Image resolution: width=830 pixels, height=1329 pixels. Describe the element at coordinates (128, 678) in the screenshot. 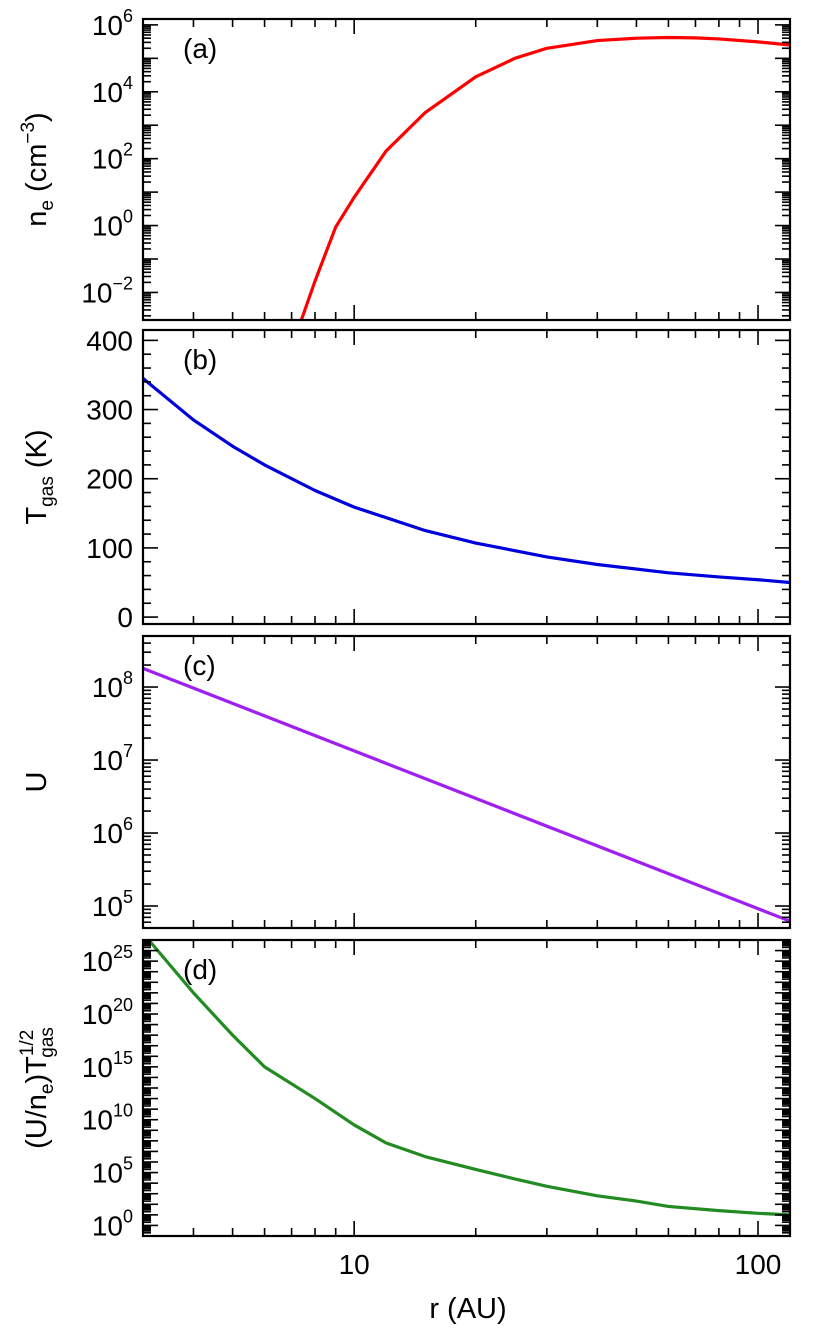

I see `y-tick-label-exponent: 8` at that location.